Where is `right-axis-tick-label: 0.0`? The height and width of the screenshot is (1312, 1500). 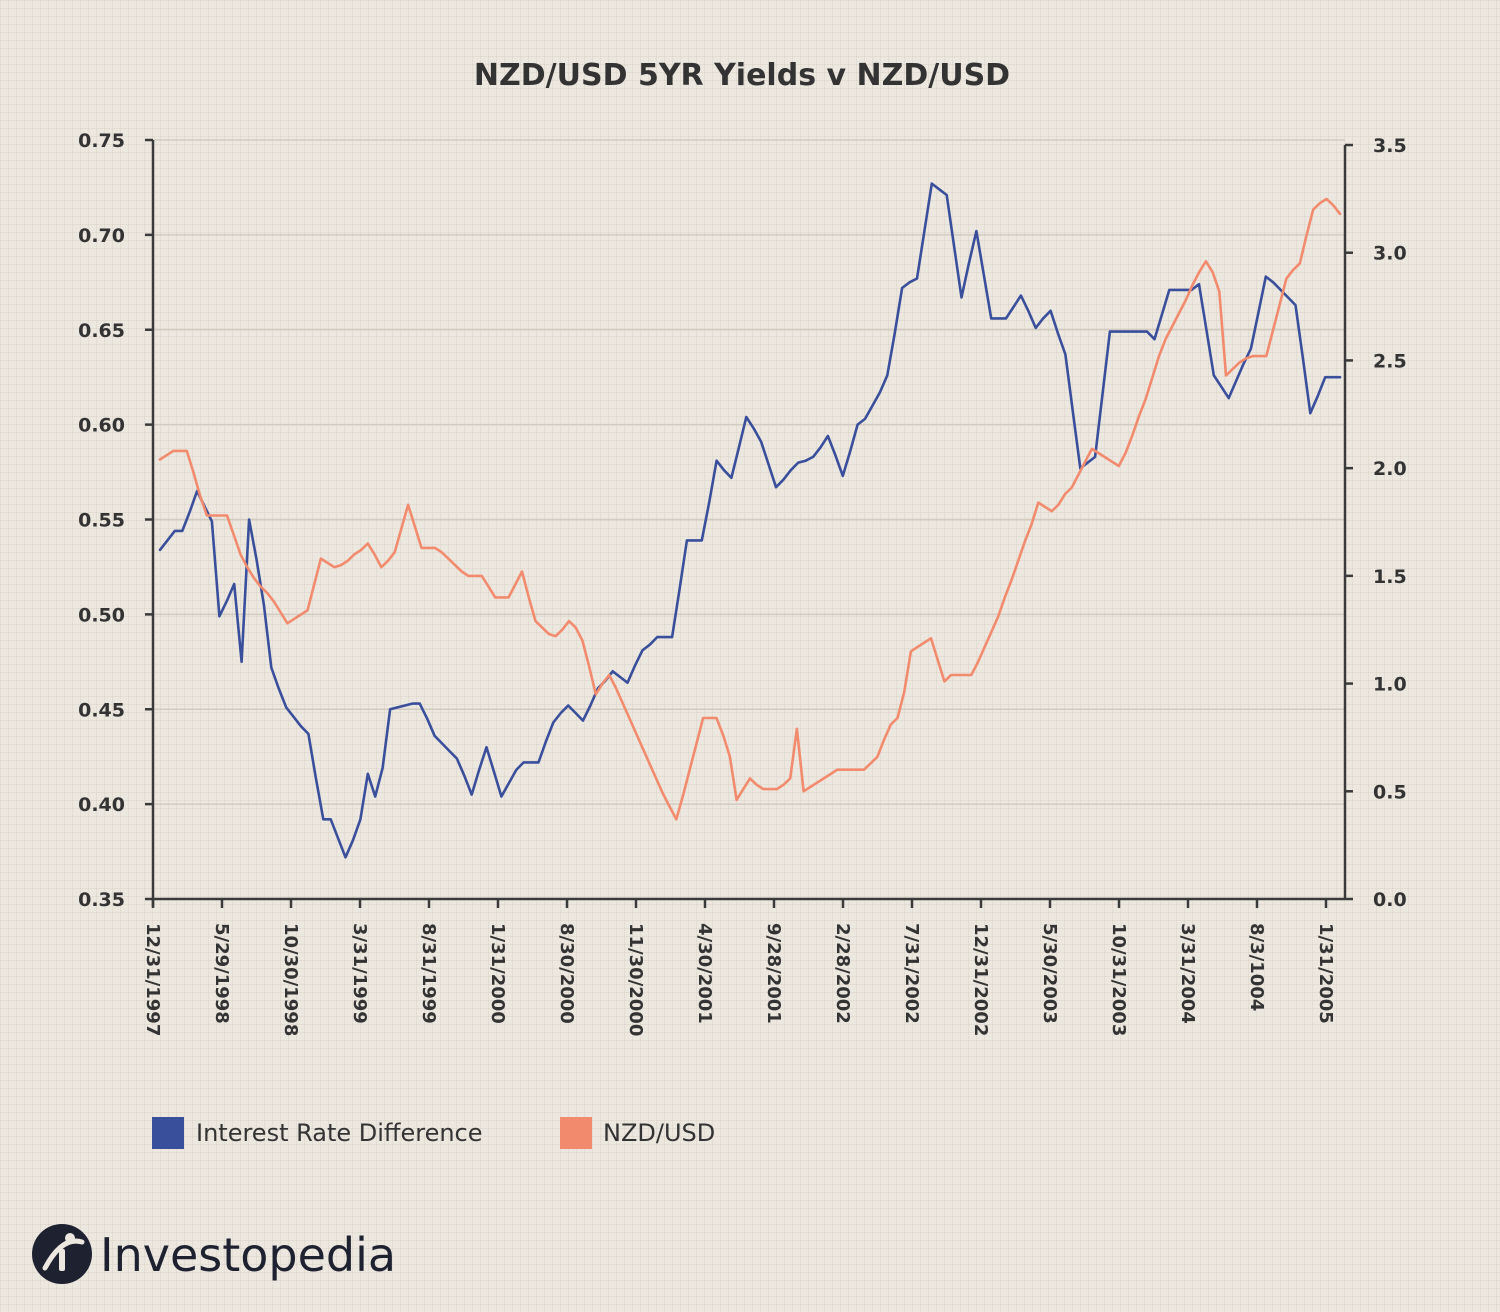
right-axis-tick-label: 0.0 is located at coordinates (1390, 900).